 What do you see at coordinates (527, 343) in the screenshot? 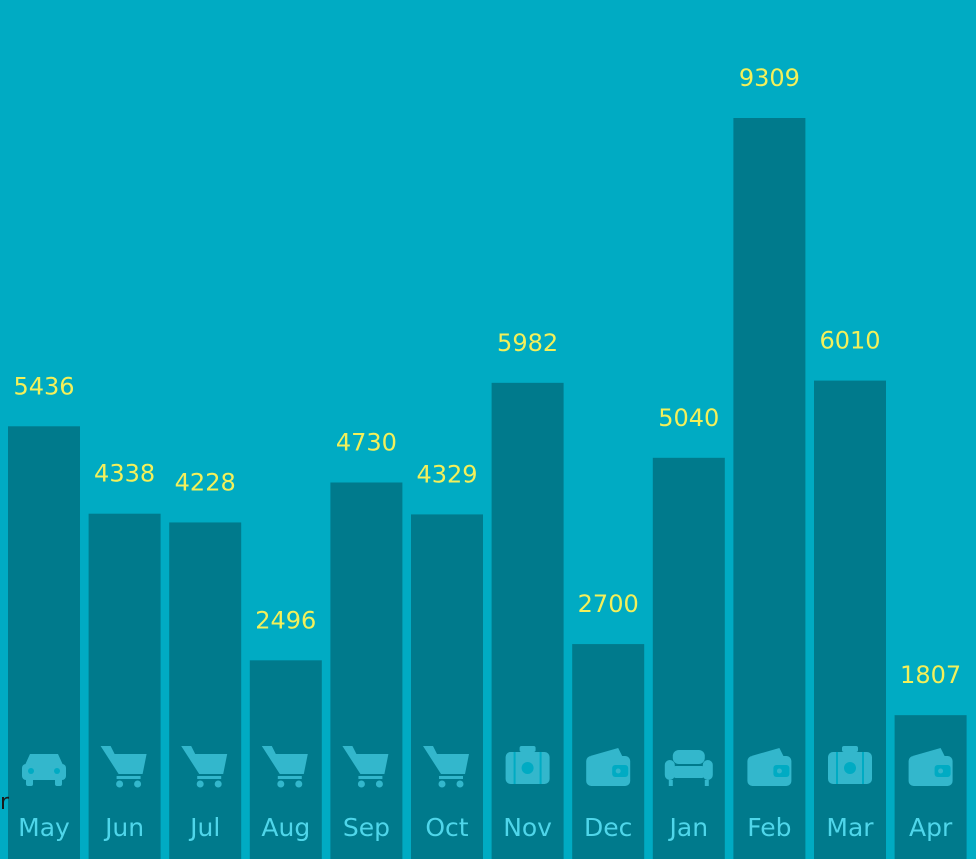
I see `value-label: 5982` at bounding box center [527, 343].